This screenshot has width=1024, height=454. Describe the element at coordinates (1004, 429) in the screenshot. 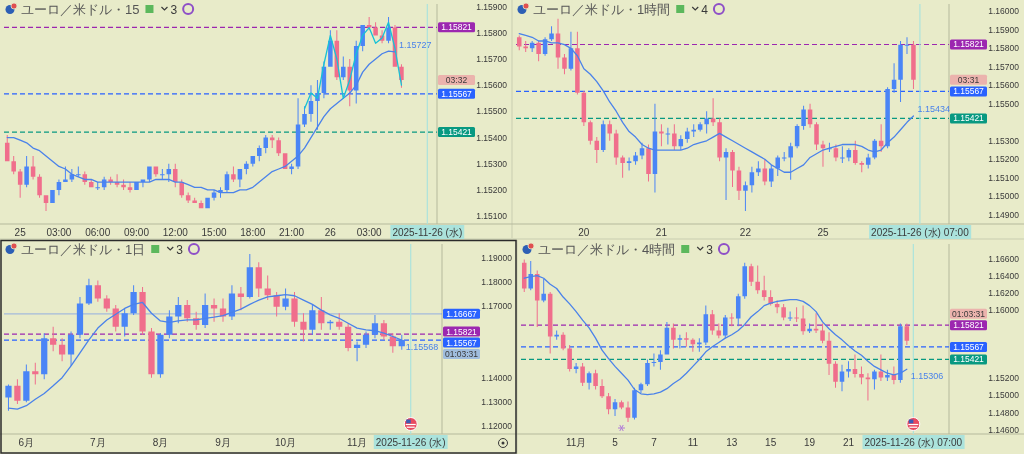

I see `y-tick-label: 1.14600` at that location.